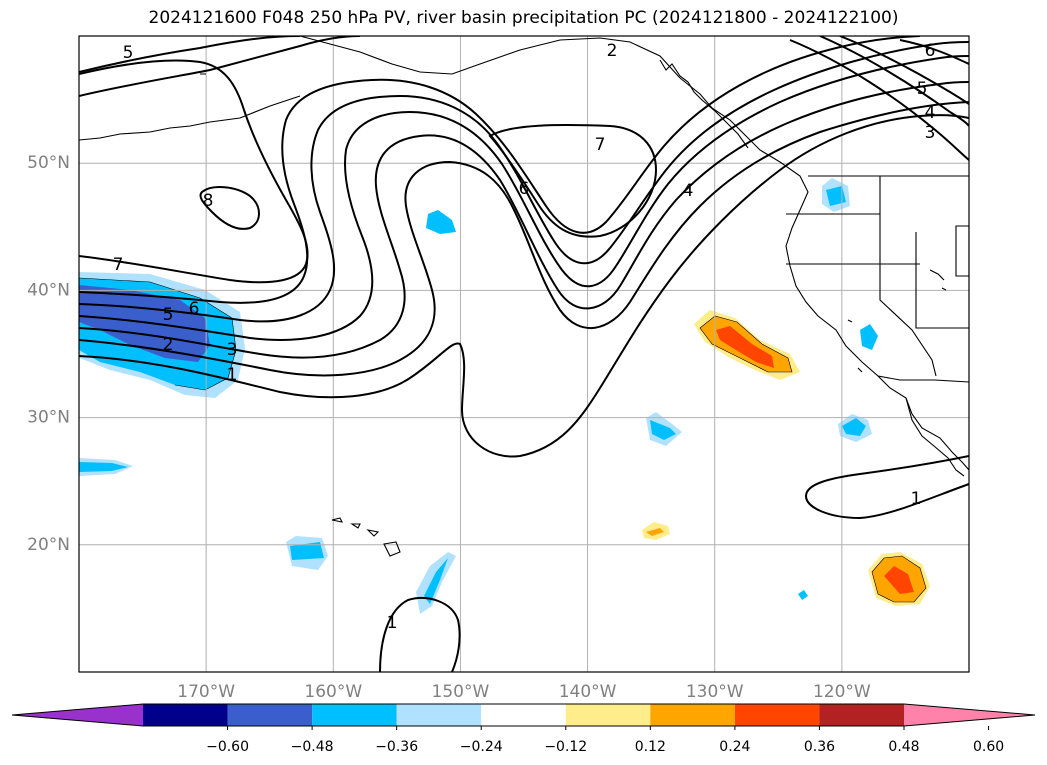  I want to click on contour-6-ne, so click(934, 52).